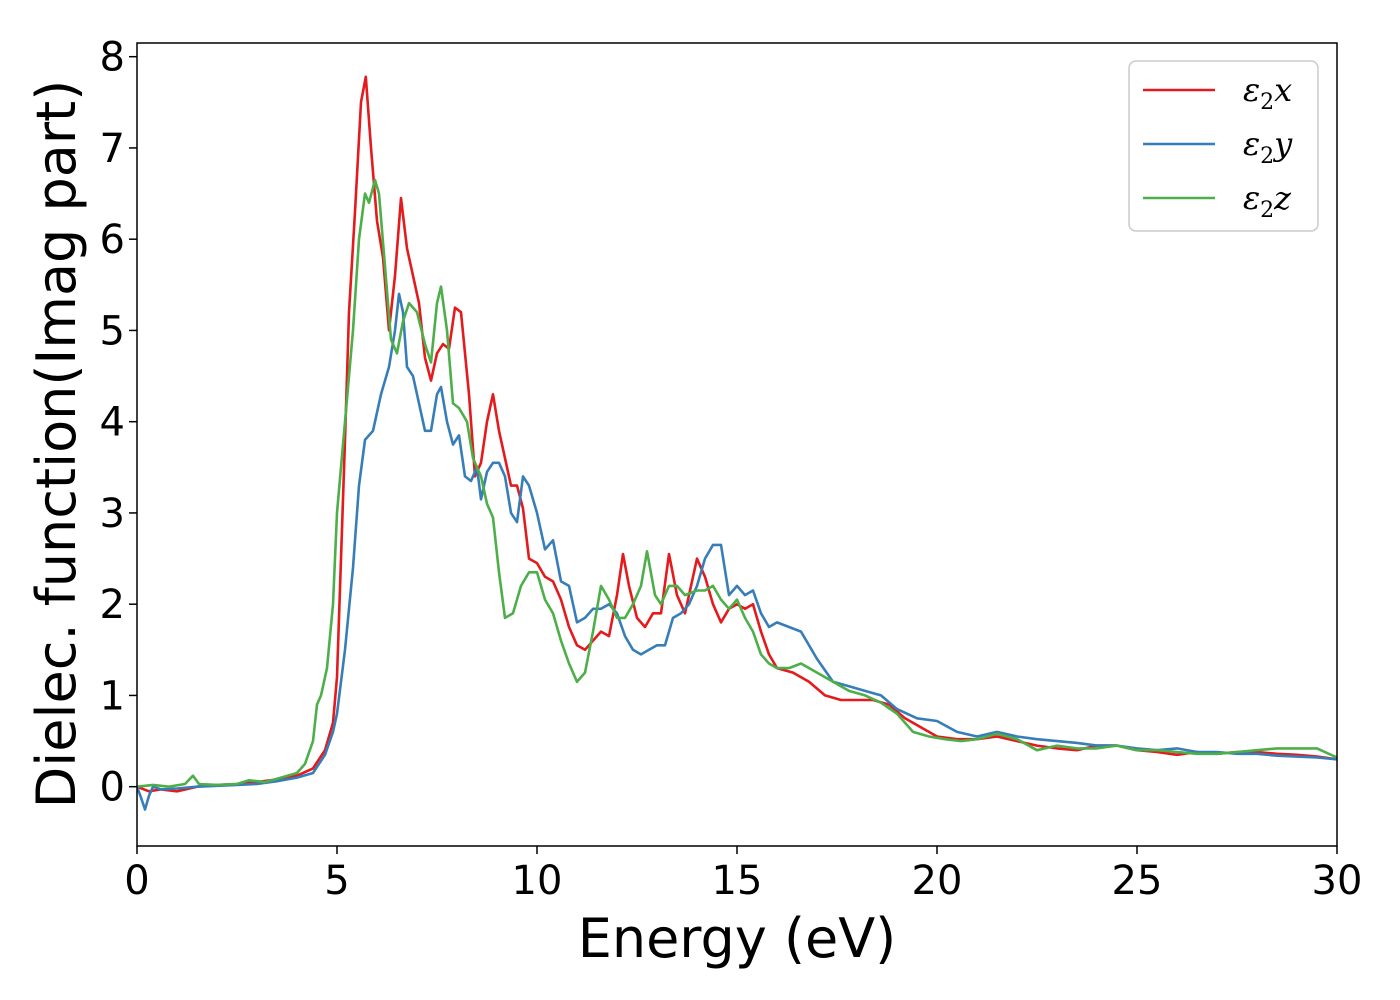 This screenshot has height=1000, width=1400. I want to click on y-tick-label: 4, so click(112, 423).